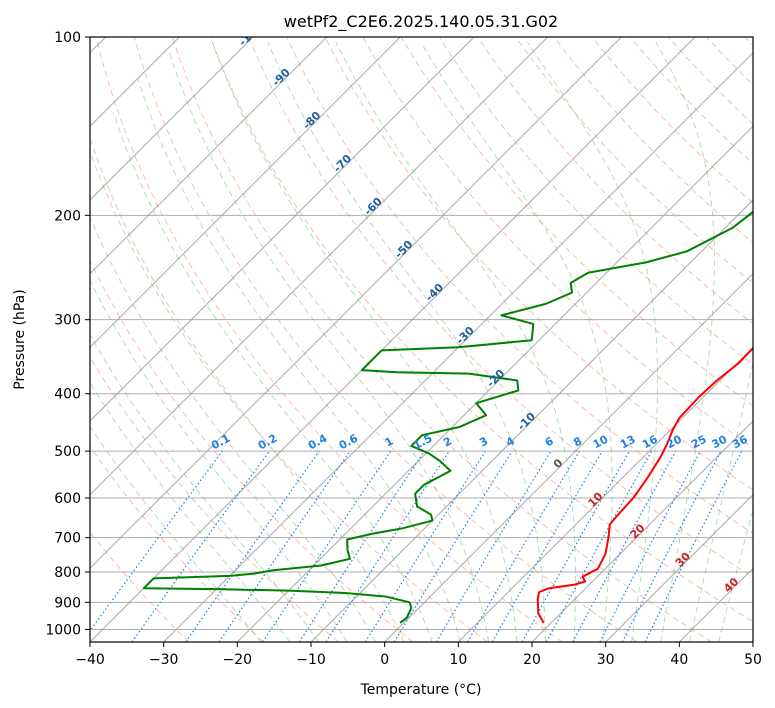  I want to click on mixing-ratio-label: 20, so click(674, 441).